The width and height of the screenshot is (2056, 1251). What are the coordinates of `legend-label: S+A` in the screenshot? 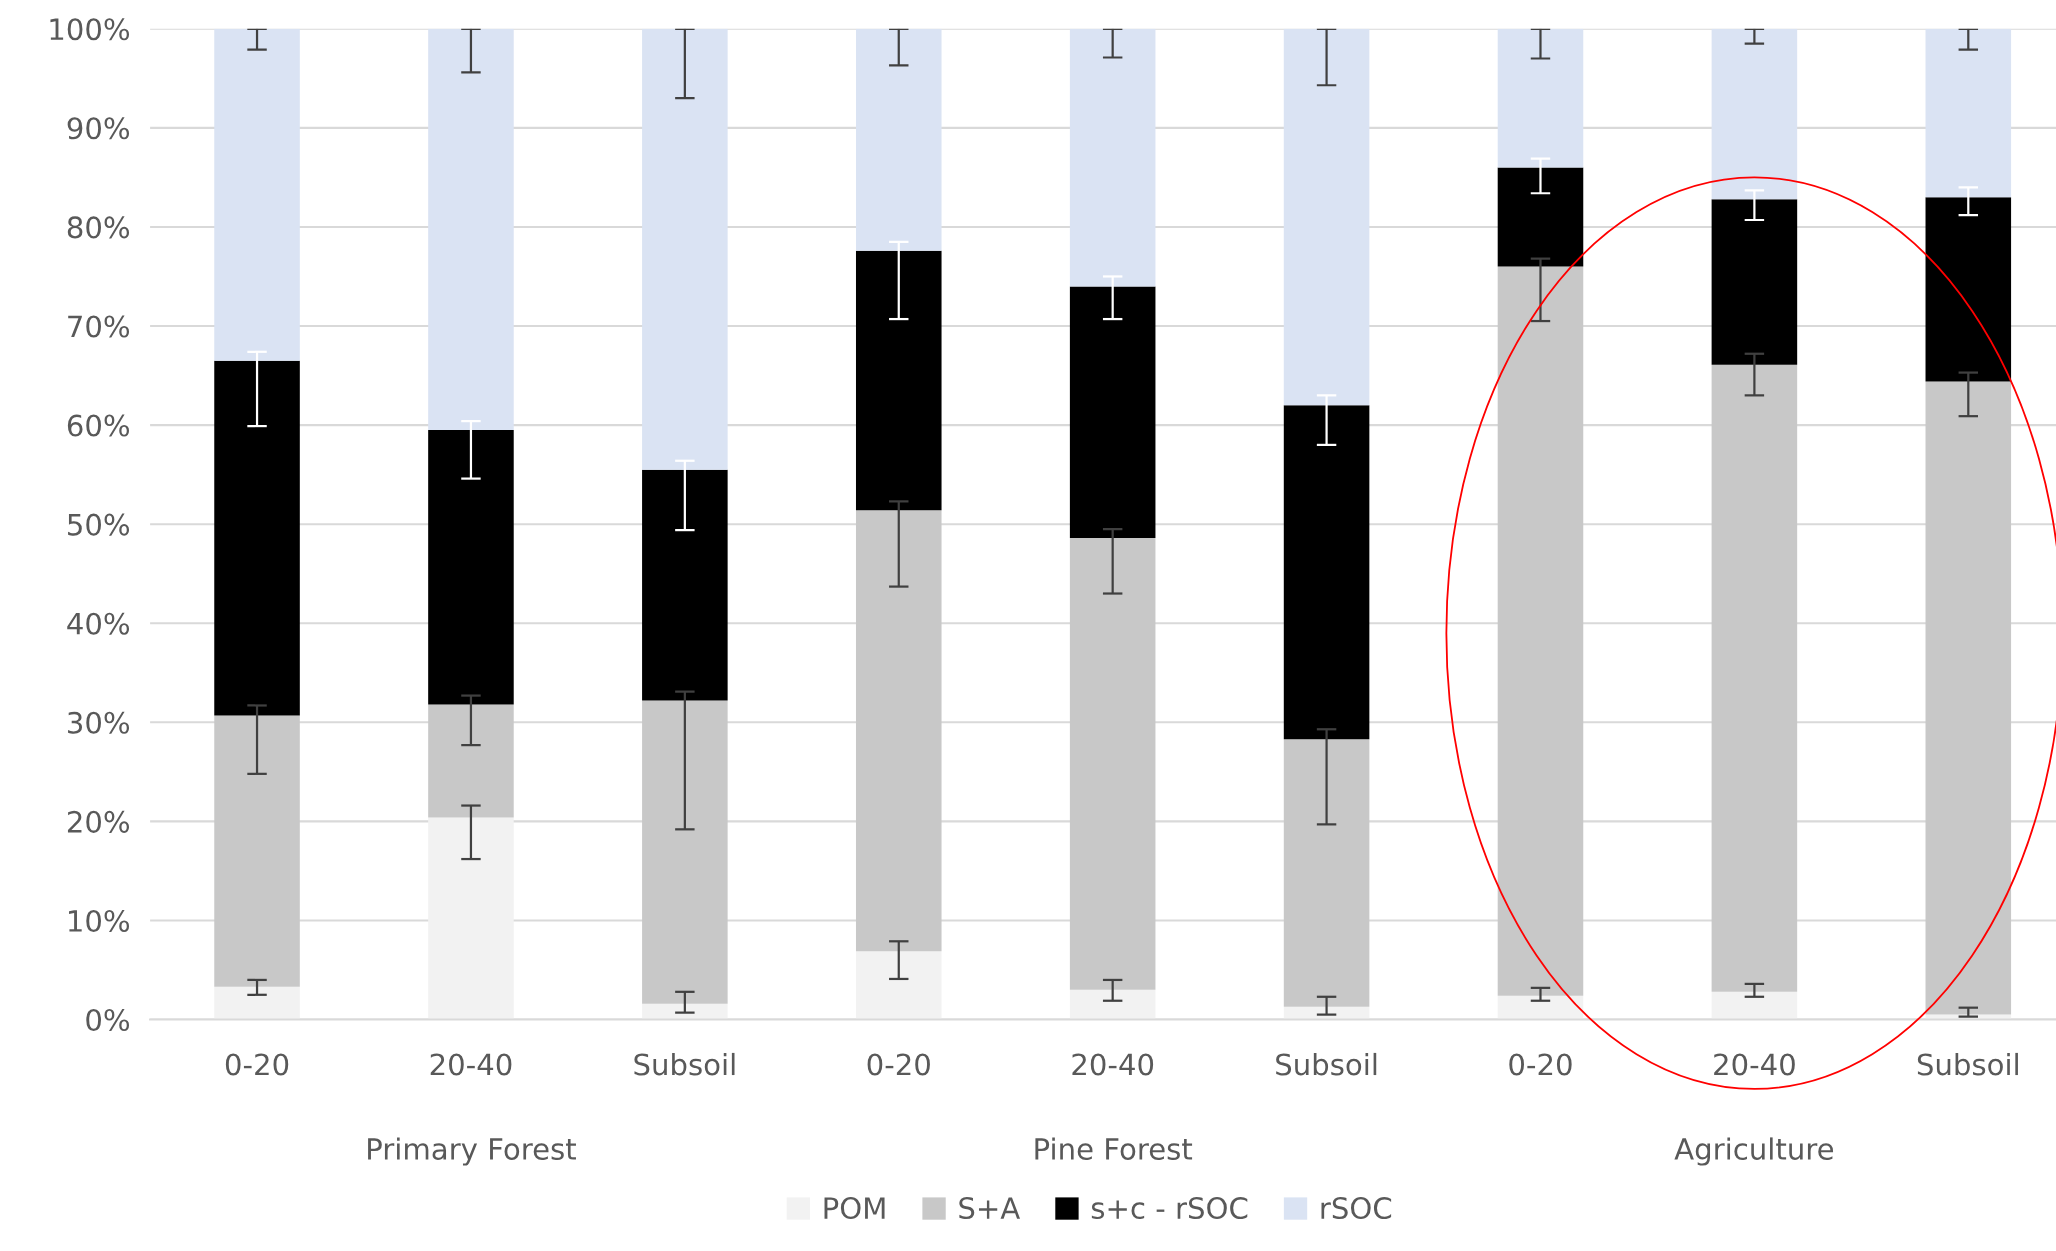 It's located at (990, 1208).